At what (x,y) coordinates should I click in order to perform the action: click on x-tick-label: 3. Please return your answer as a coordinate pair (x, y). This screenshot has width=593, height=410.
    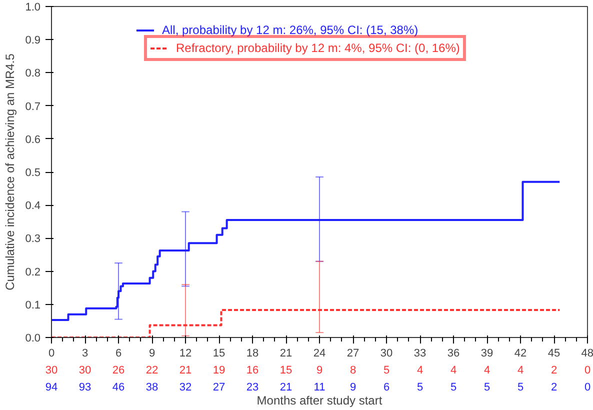
    Looking at the image, I should click on (85, 354).